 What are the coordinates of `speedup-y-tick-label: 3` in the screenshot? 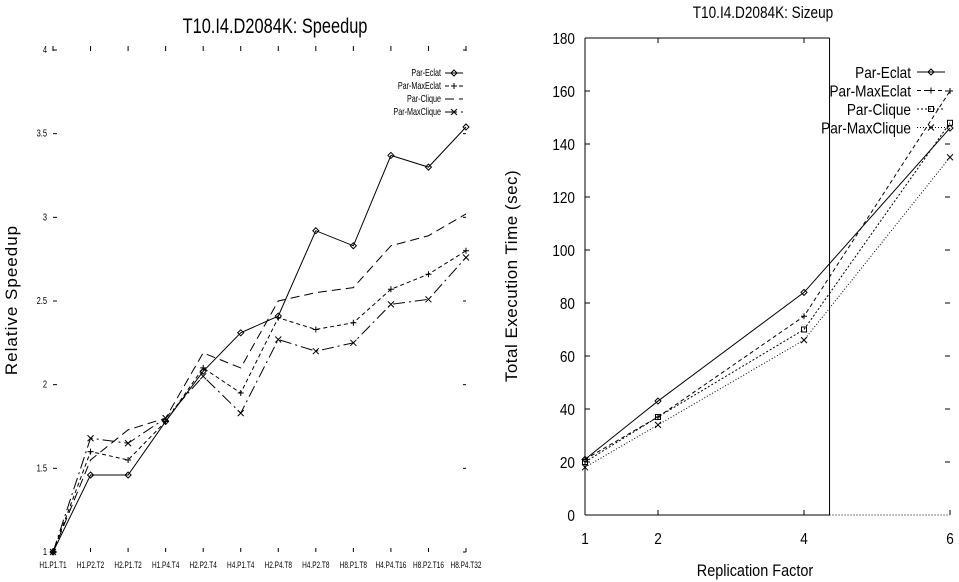 It's located at (45, 216).